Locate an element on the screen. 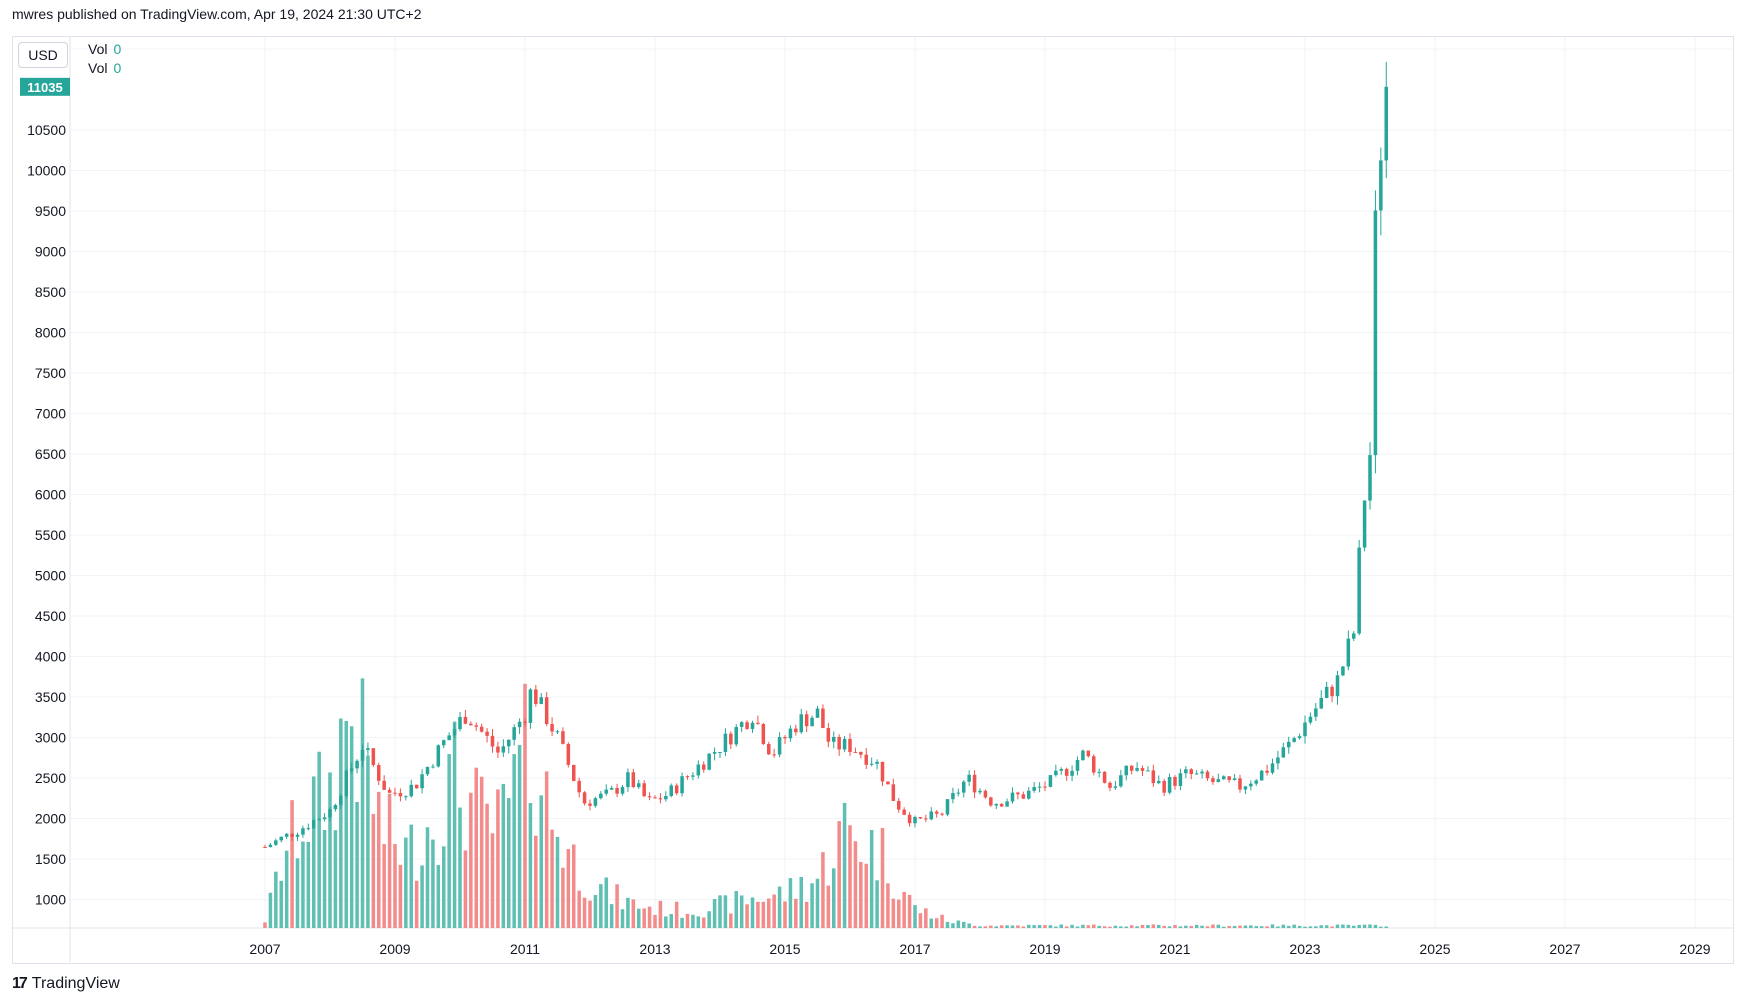  last-price-label: 11035 is located at coordinates (45, 86).